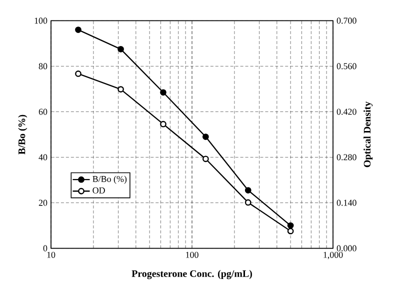 The width and height of the screenshot is (400, 304). Describe the element at coordinates (43, 66) in the screenshot. I see `y-tick-label: 80` at that location.